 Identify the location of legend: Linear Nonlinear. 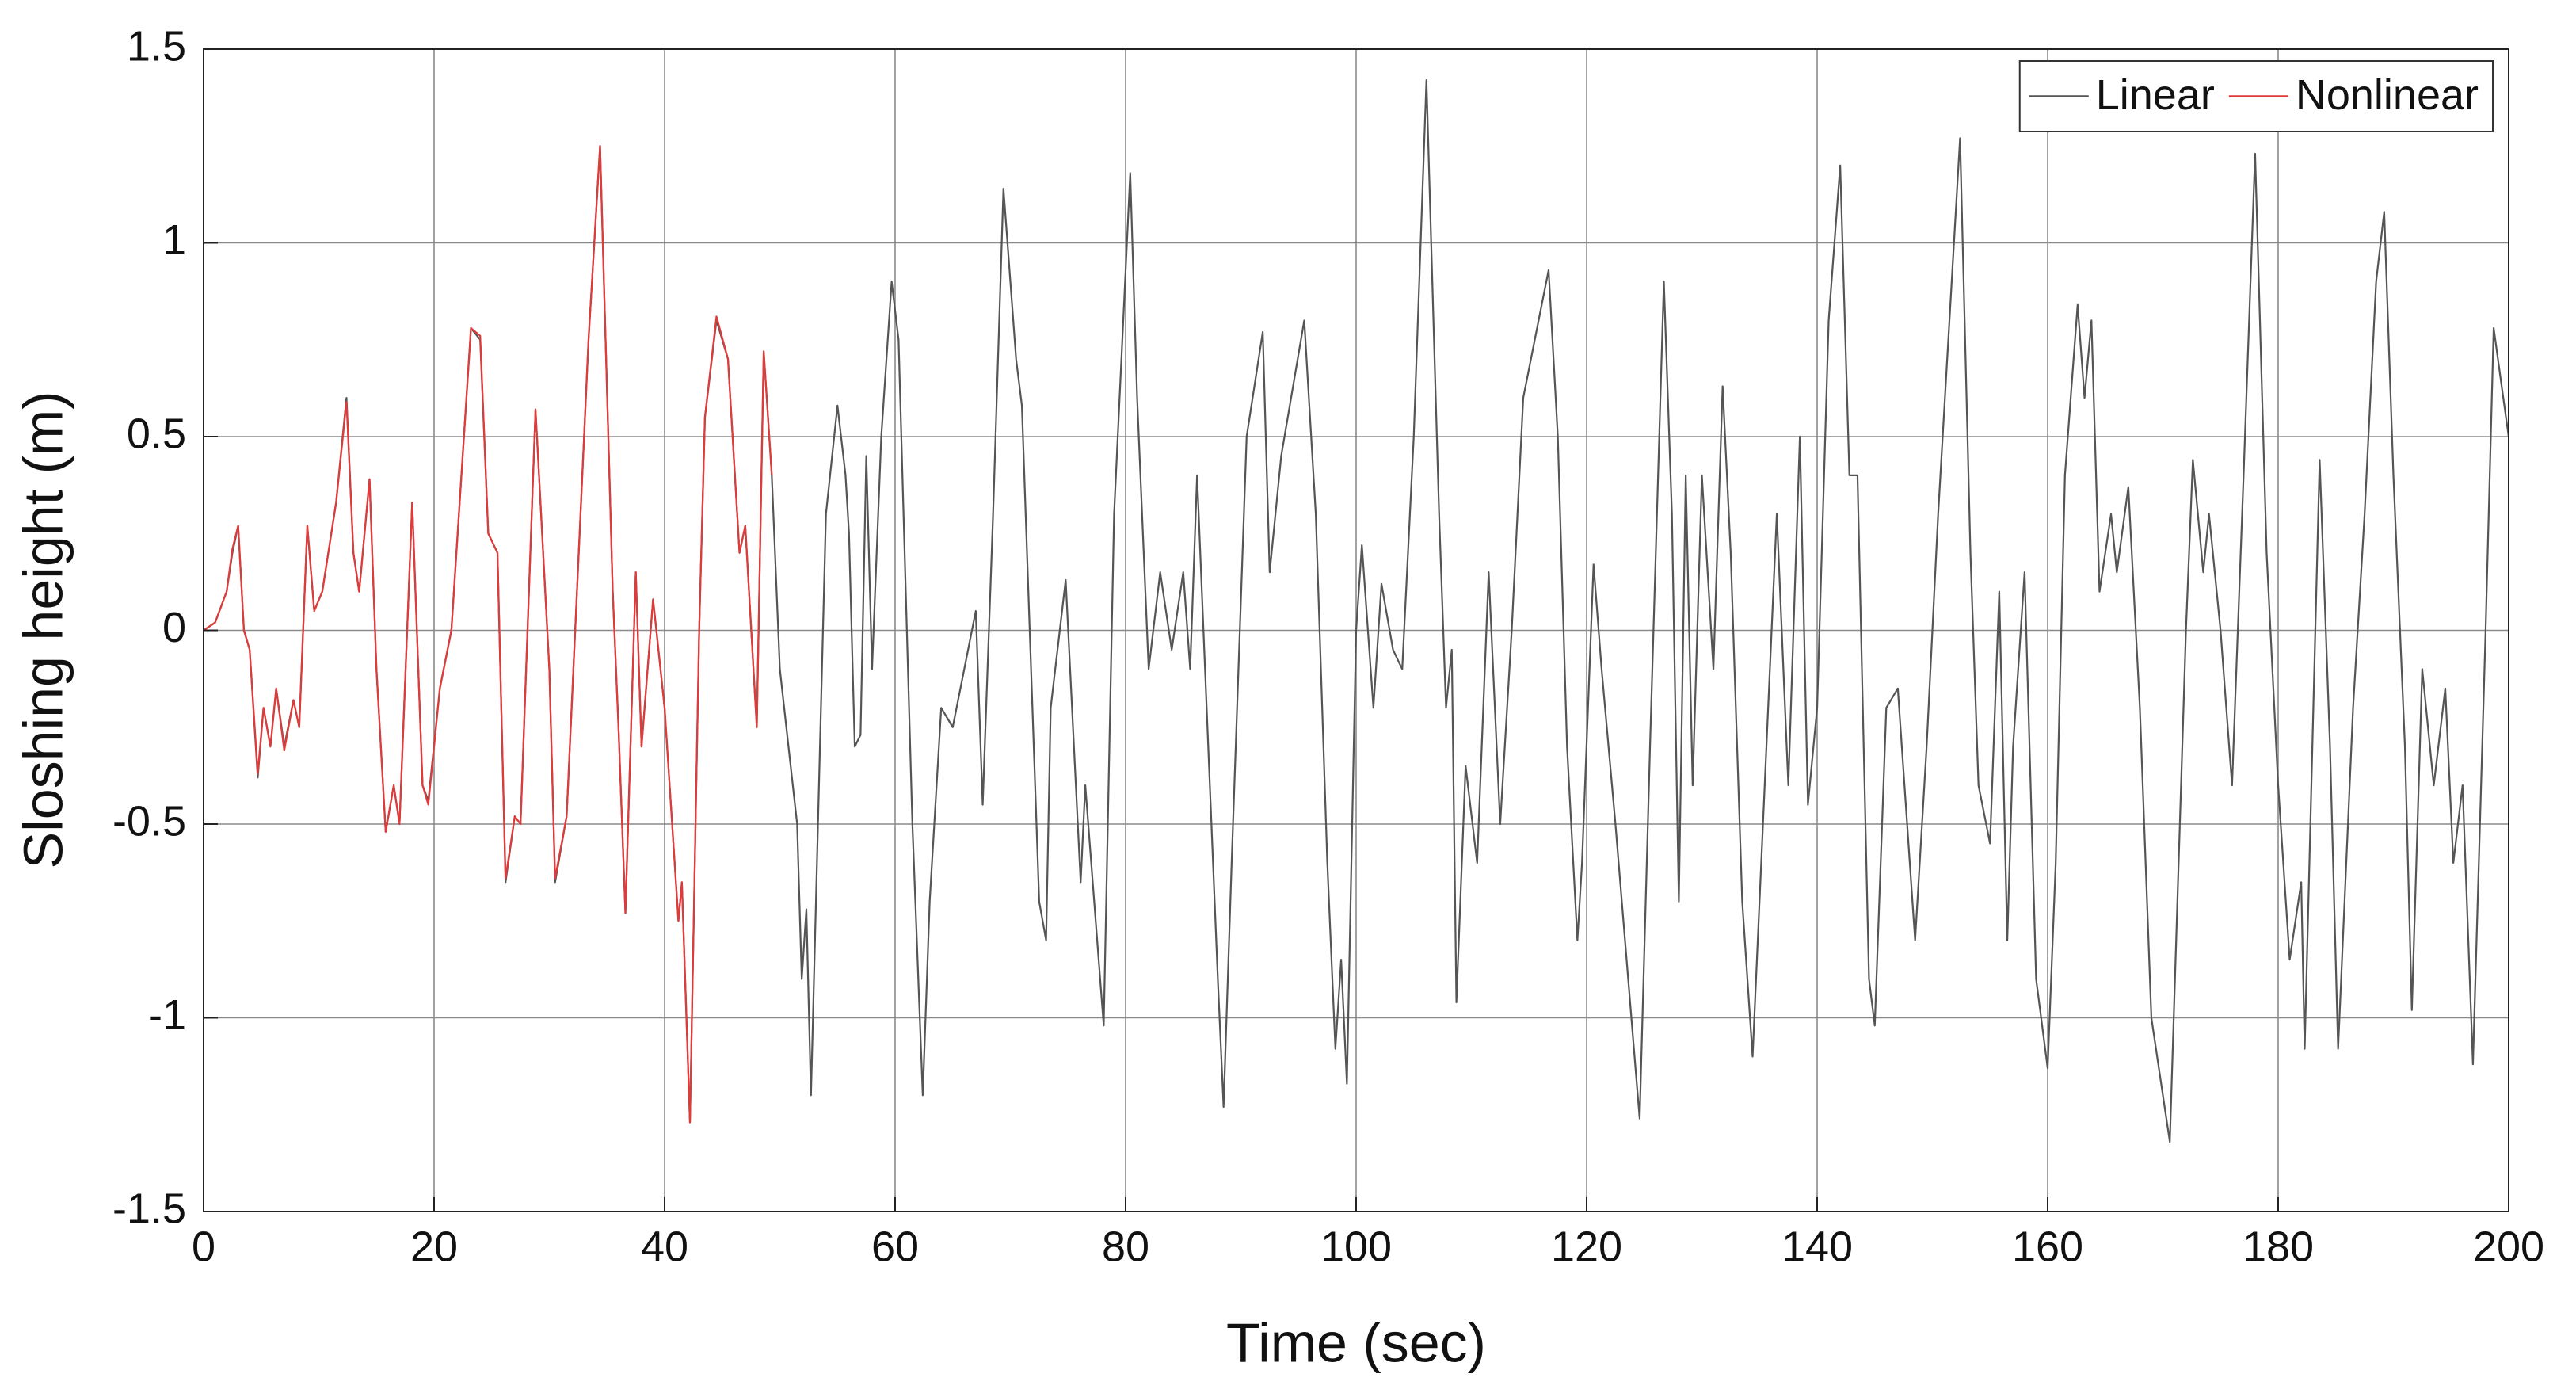
(2256, 96).